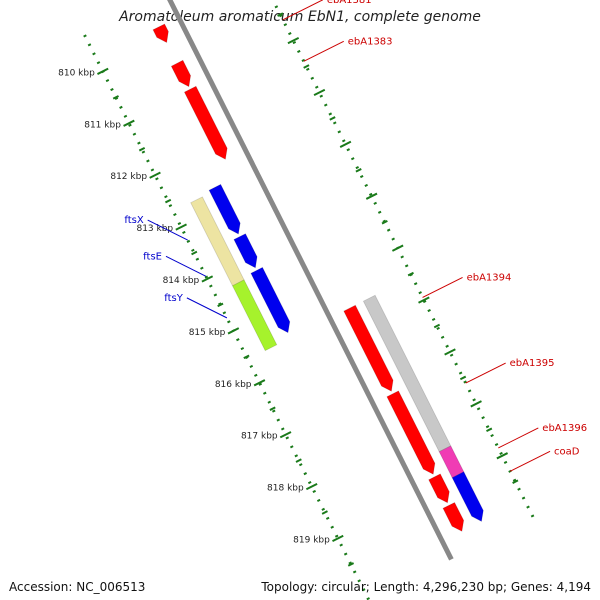 This screenshot has height=600, width=600. What do you see at coordinates (311, 540) in the screenshot?
I see `tick-label-9: 819 kbp` at bounding box center [311, 540].